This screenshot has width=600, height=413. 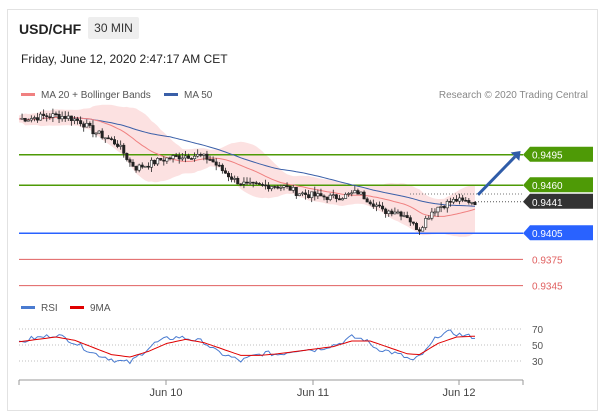 I want to click on legend-rsi-ma-label: 9MA, so click(x=100, y=308).